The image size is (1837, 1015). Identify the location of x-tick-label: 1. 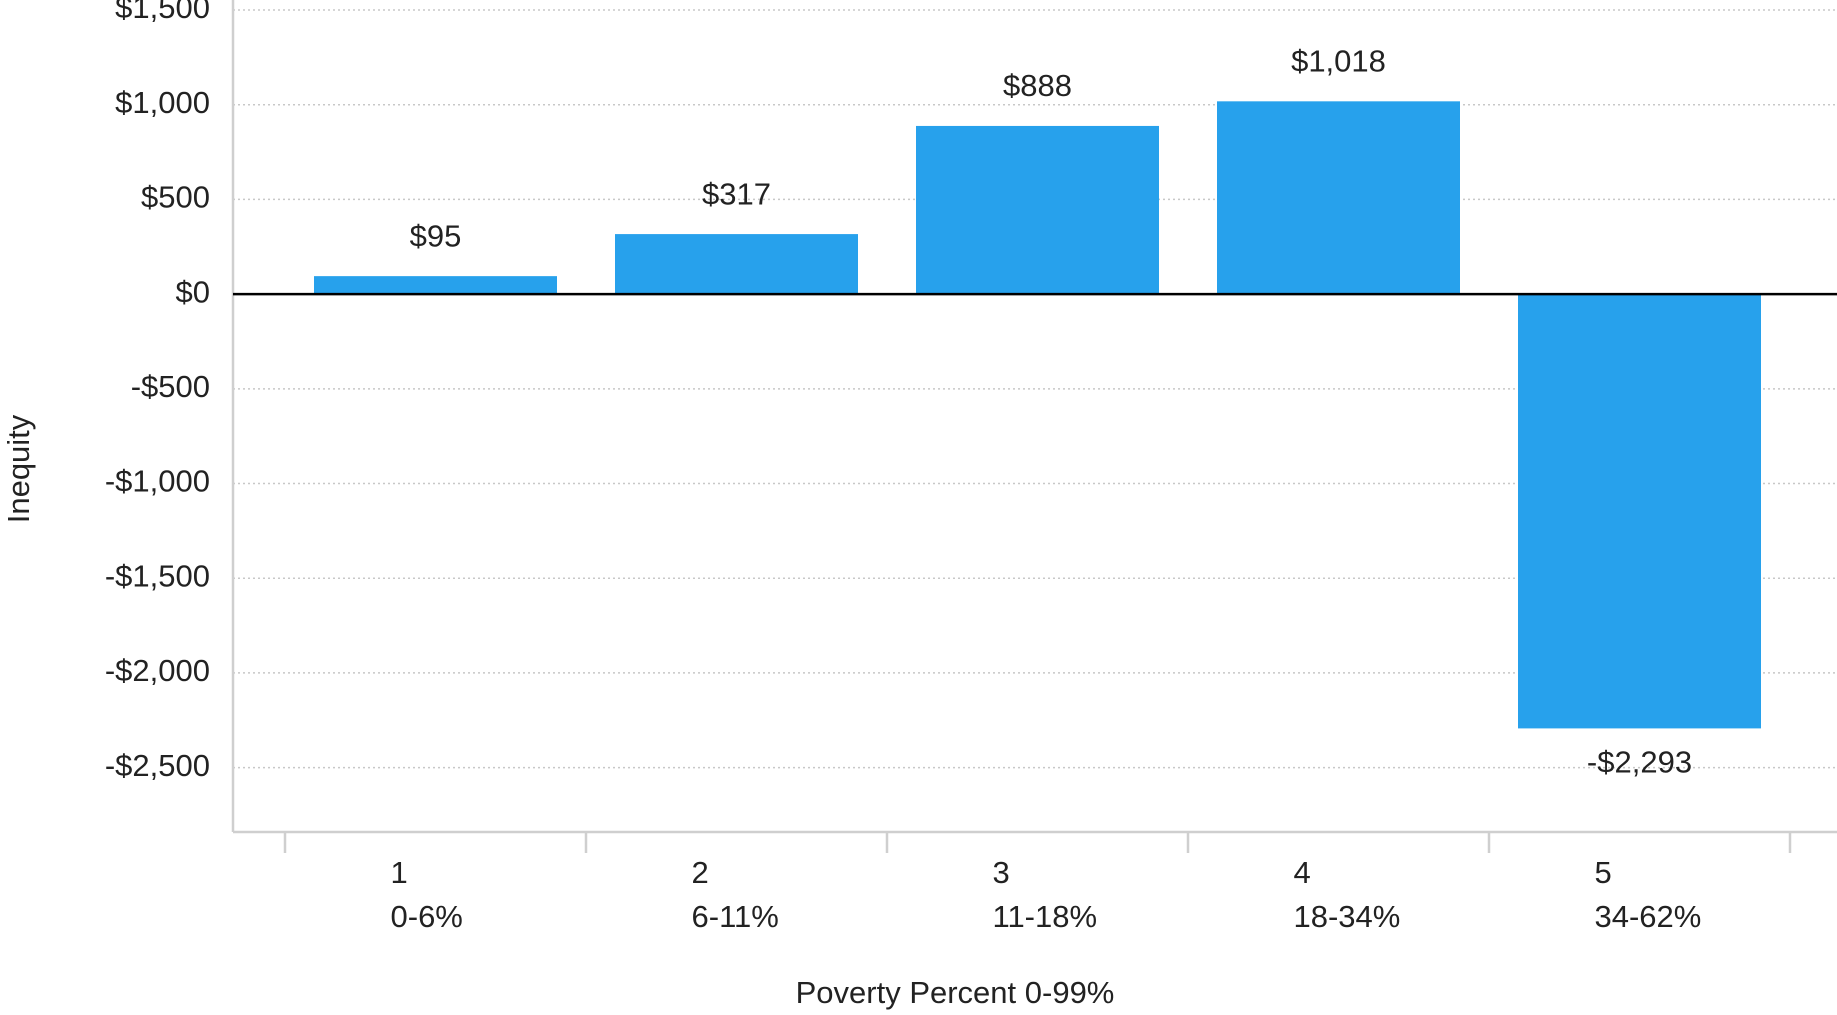
(399, 872).